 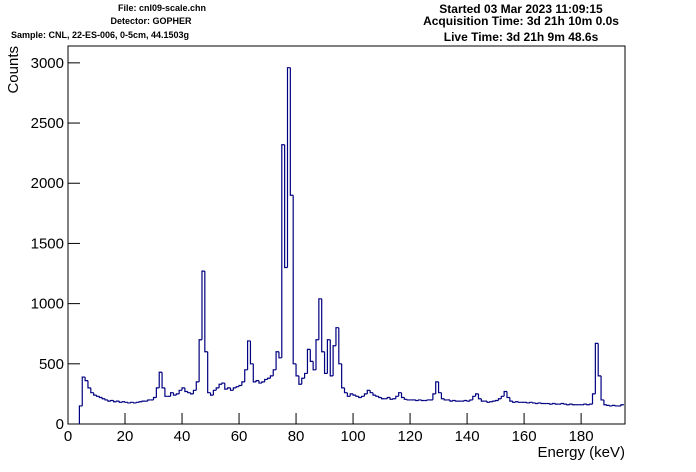 I want to click on x-tick-label: 60, so click(x=239, y=436).